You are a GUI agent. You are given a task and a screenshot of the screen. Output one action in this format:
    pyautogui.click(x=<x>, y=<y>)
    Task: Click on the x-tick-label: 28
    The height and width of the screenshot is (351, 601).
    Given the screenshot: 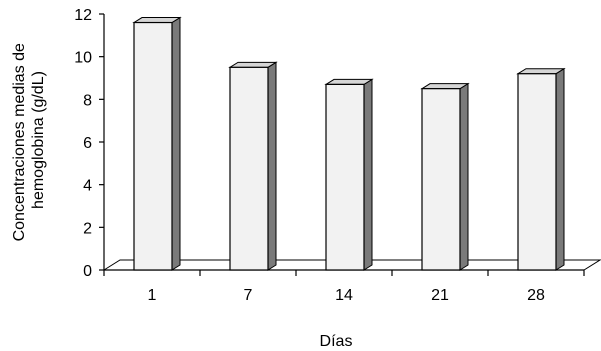 What is the action you would take?
    pyautogui.click(x=536, y=295)
    